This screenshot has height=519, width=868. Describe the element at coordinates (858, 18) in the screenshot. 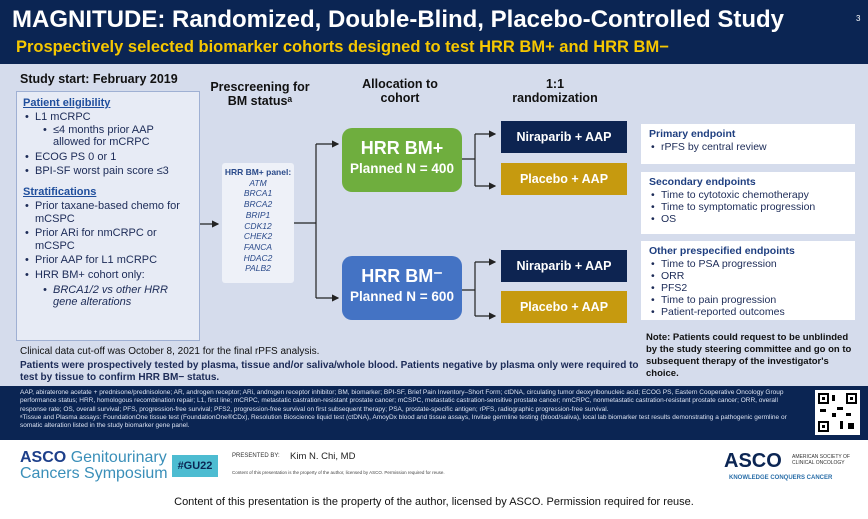

I see `page-number: 3` at that location.